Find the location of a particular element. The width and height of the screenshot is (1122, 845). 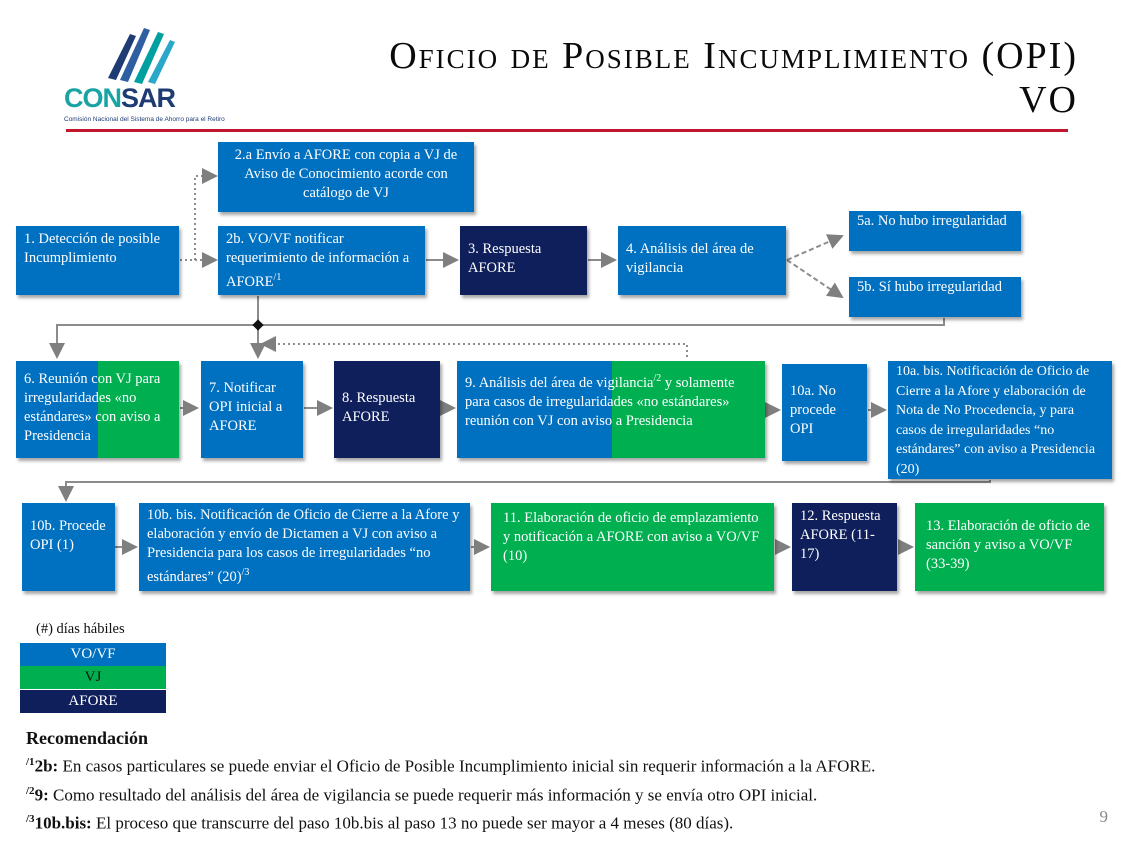

step-5a-box: 5a. No hubo irregularidad is located at coordinates (935, 231).